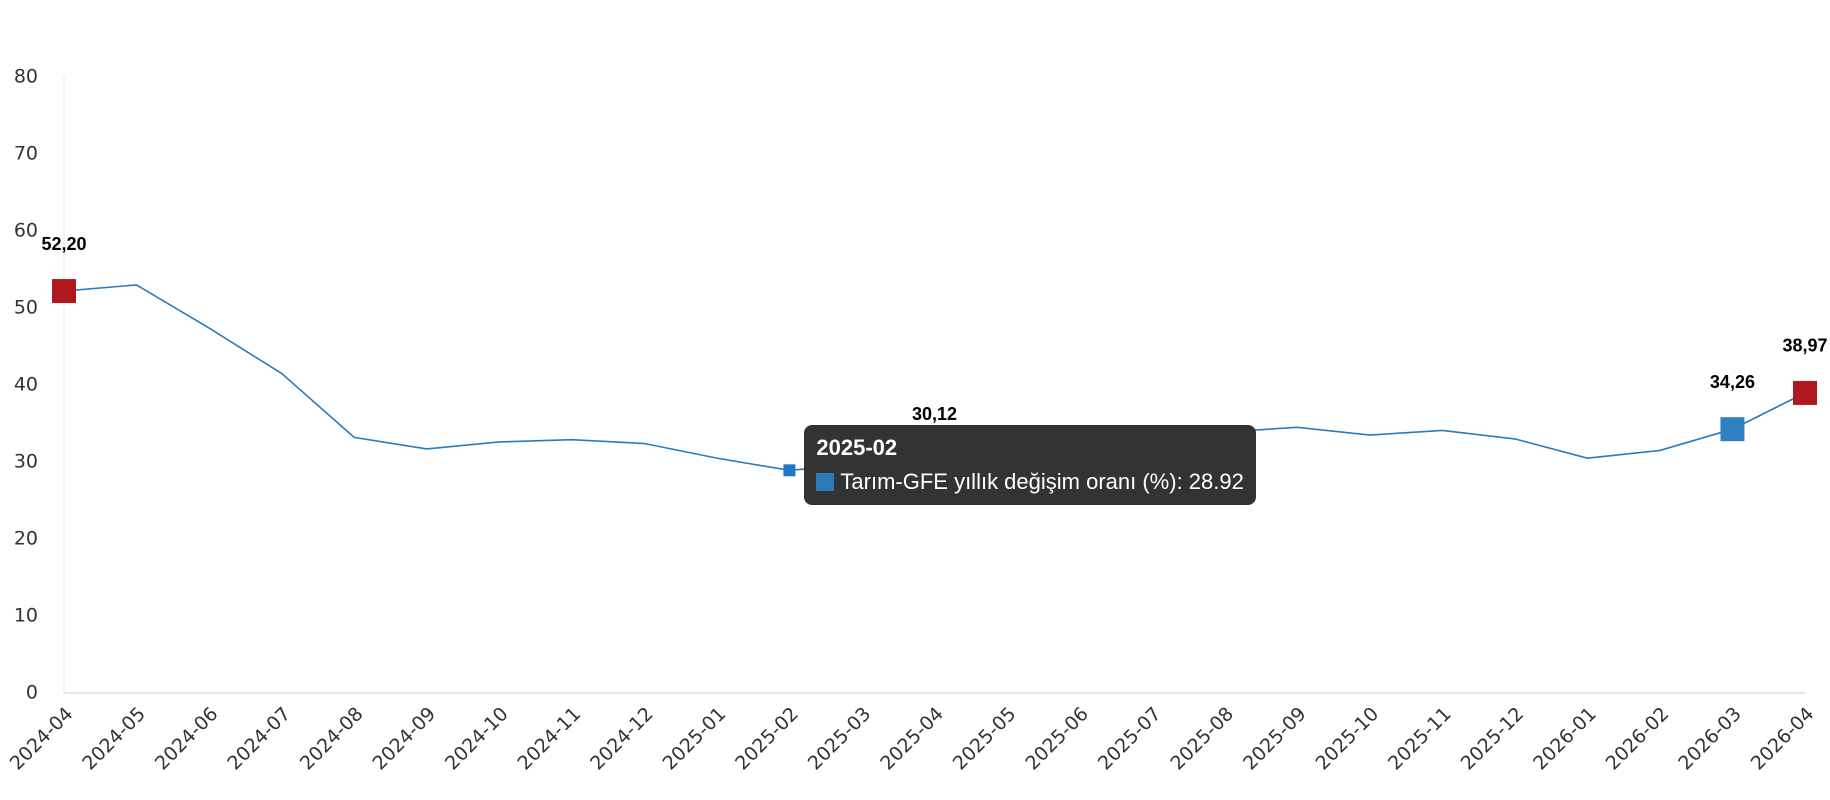  What do you see at coordinates (912, 739) in the screenshot?
I see `x-tick-label: 2025-04` at bounding box center [912, 739].